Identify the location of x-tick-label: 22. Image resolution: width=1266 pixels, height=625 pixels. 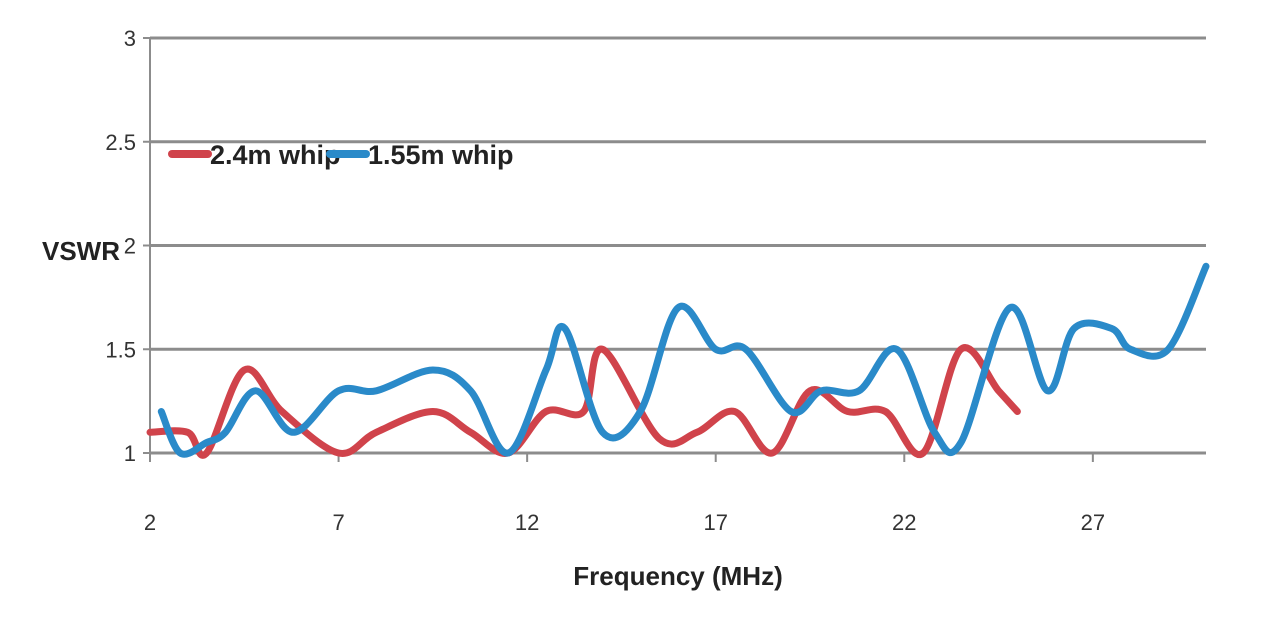
(904, 522).